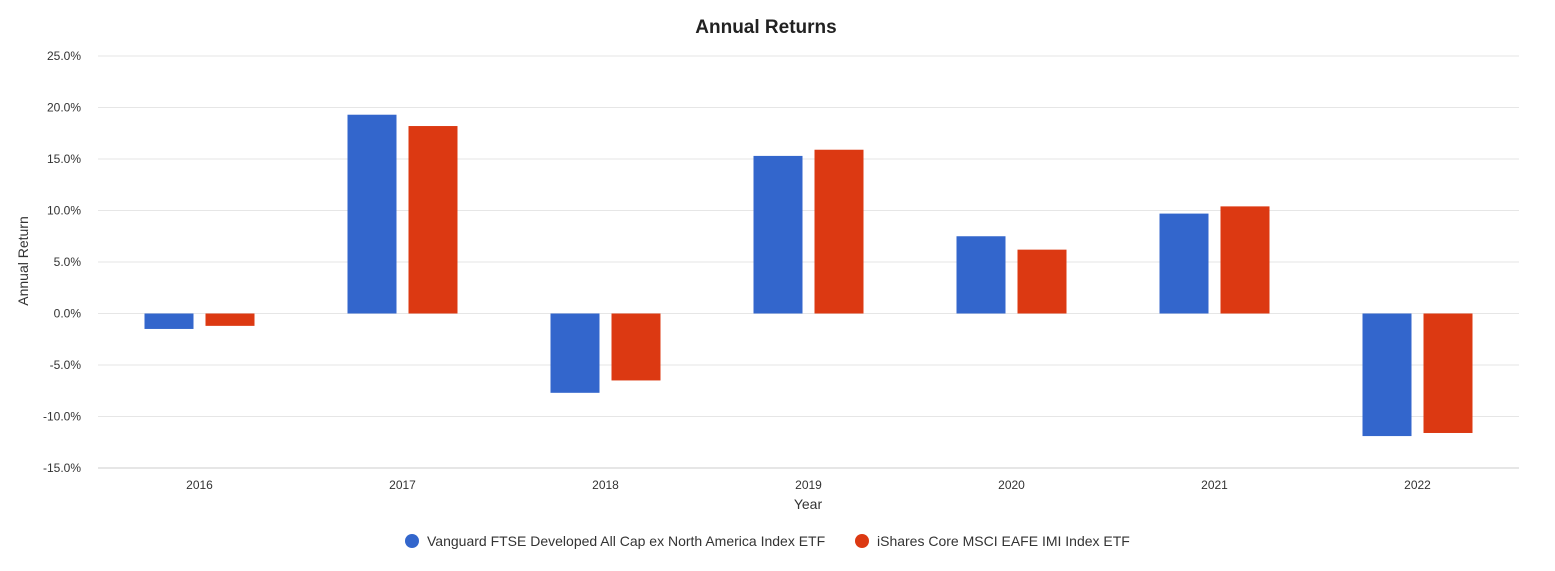 This screenshot has height=571, width=1555. Describe the element at coordinates (64, 211) in the screenshot. I see `y-tick-label: 10.0%` at that location.